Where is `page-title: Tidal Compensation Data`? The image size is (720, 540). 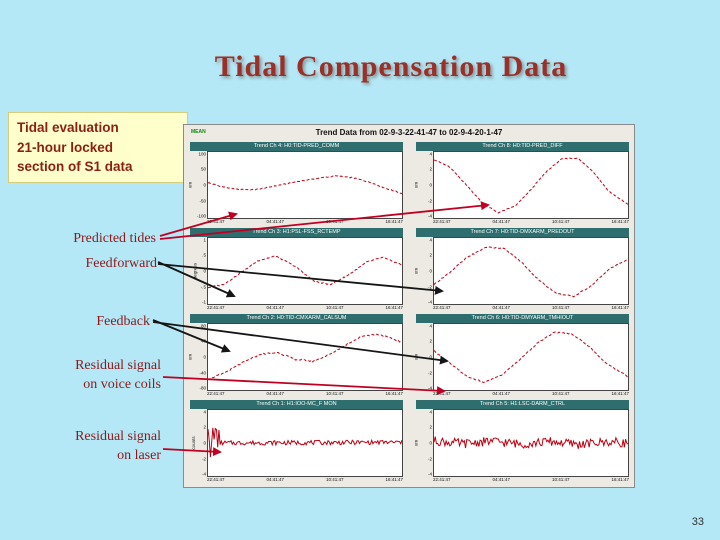 page-title: Tidal Compensation Data is located at coordinates (391, 66).